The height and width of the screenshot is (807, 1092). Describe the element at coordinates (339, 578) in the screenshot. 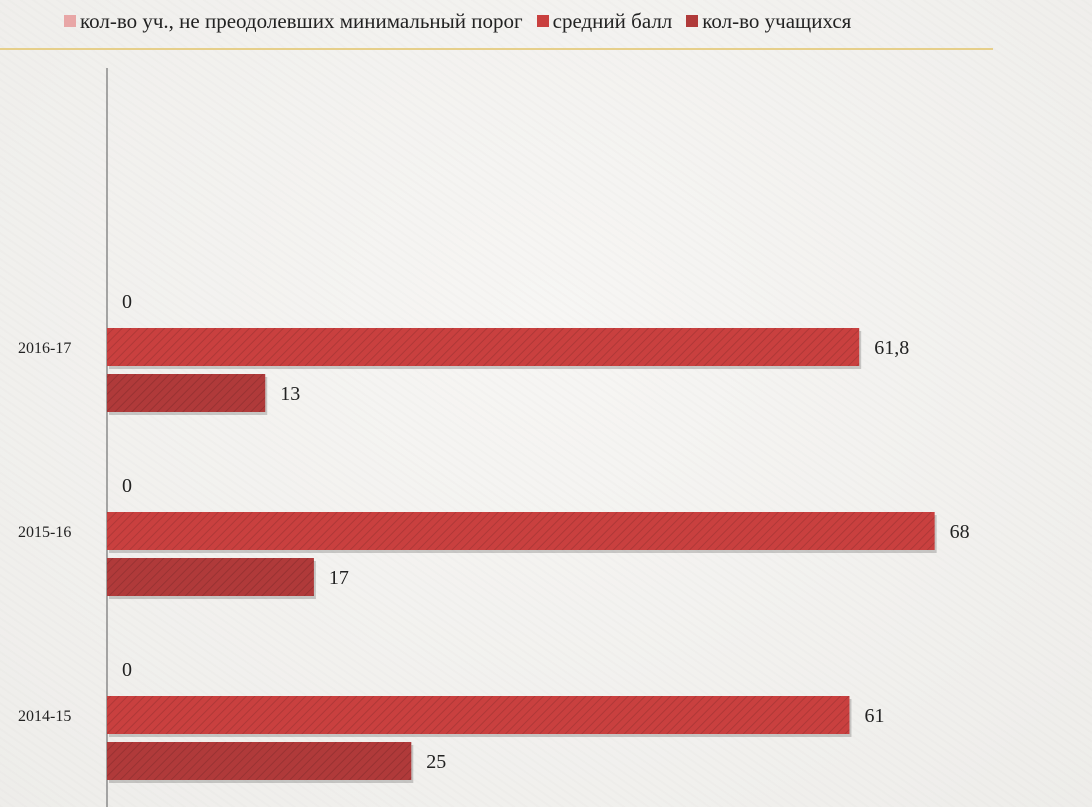

I see `data-label: 17` at that location.